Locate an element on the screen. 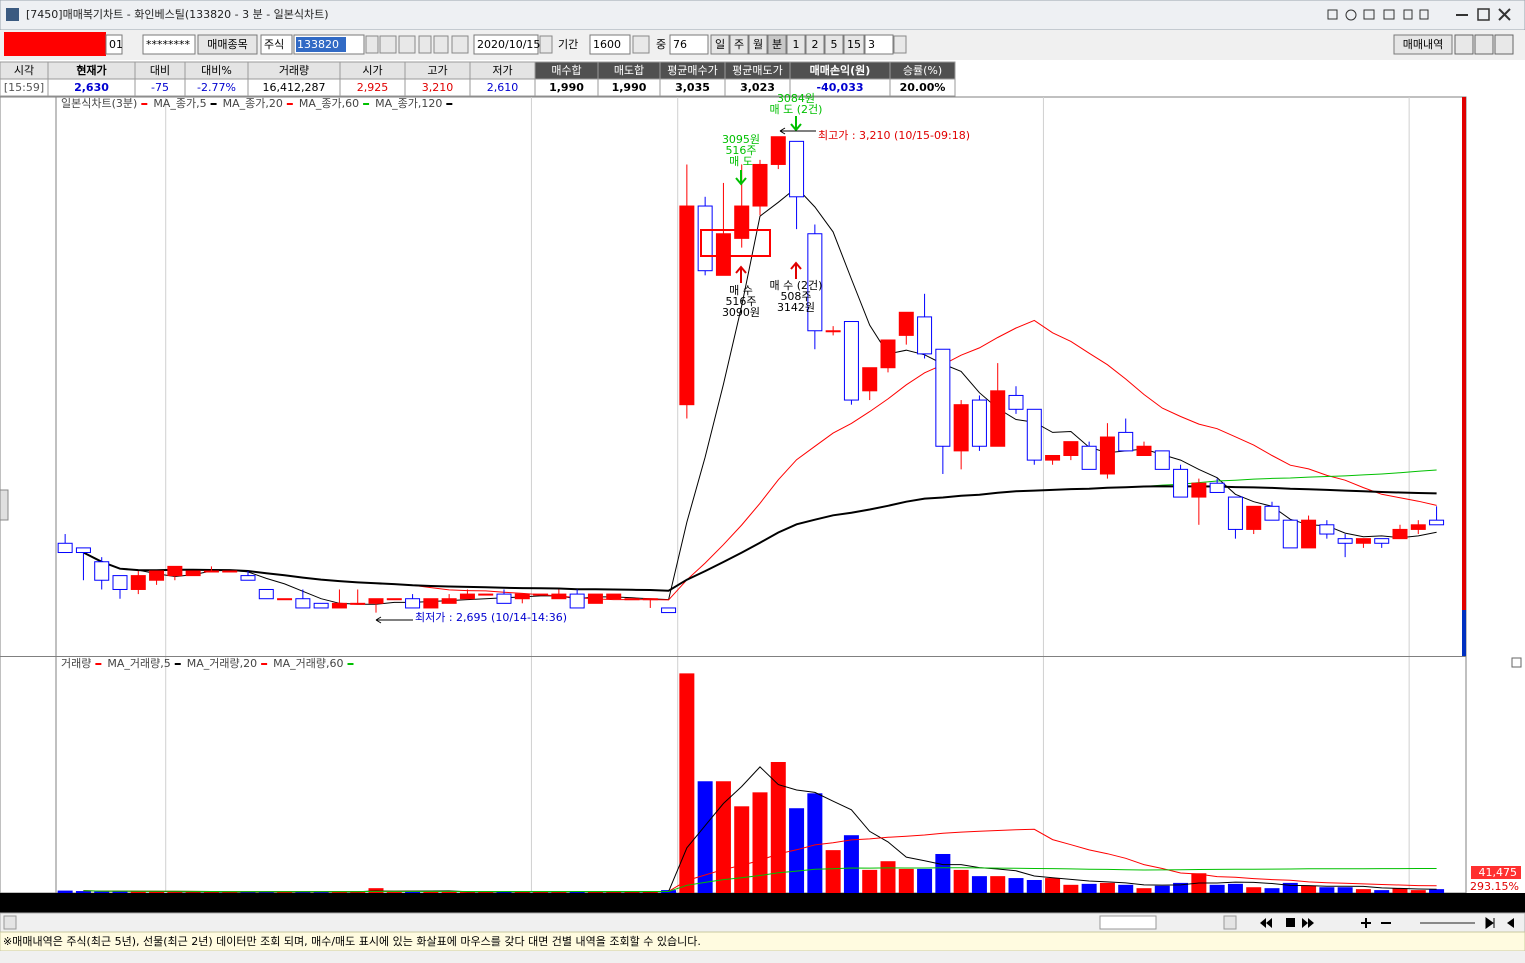  toolbar-text: 일 is located at coordinates (720, 44).